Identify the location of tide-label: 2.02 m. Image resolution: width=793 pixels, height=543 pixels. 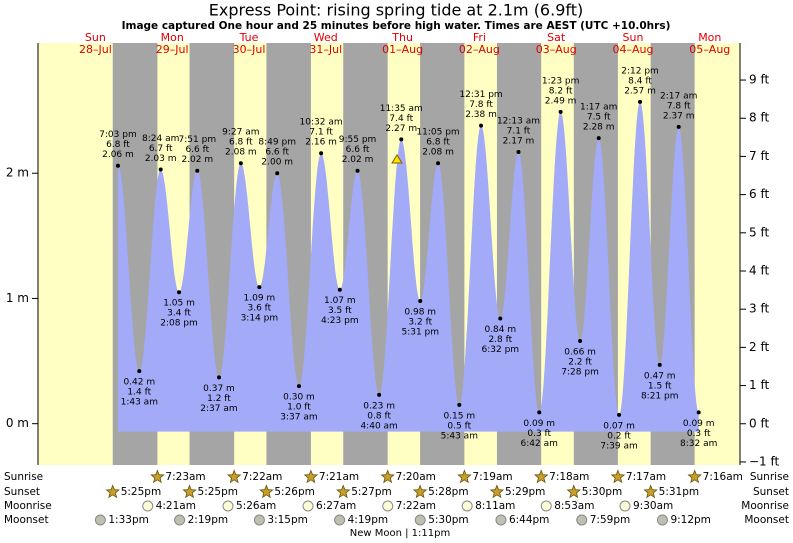
(358, 160).